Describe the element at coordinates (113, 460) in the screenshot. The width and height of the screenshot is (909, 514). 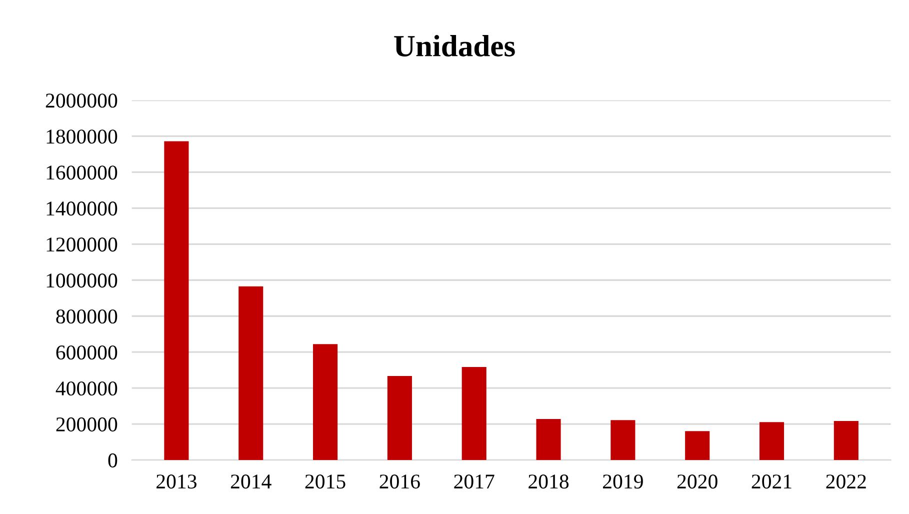
I see `y-tick-label: 0` at that location.